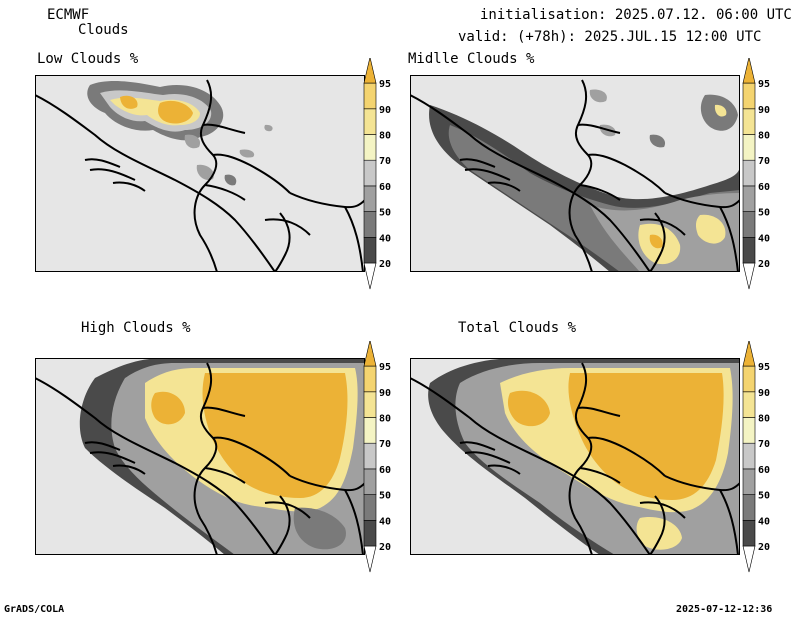 Image resolution: width=800 pixels, height=618 pixels. I want to click on panel-title-low: Low Clouds %, so click(88, 59).